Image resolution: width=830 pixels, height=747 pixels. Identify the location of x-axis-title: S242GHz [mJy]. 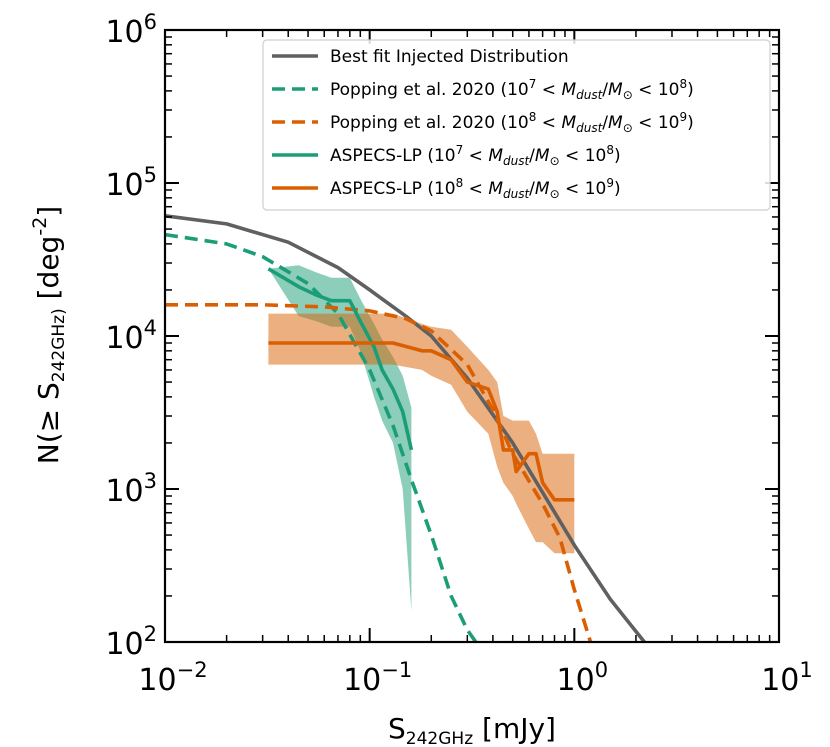
(472, 729).